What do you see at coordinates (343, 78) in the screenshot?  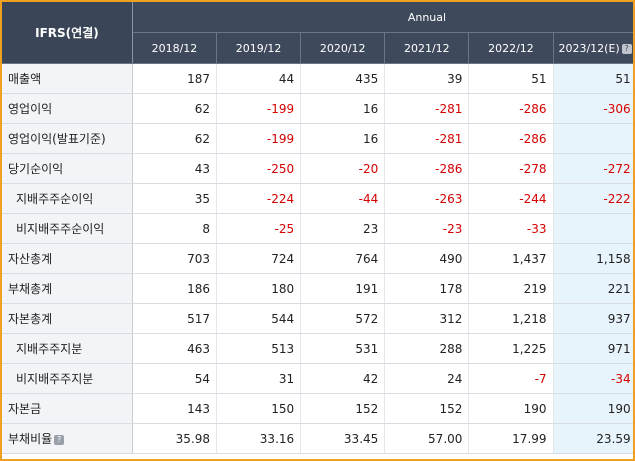 I see `value-cell: 435` at bounding box center [343, 78].